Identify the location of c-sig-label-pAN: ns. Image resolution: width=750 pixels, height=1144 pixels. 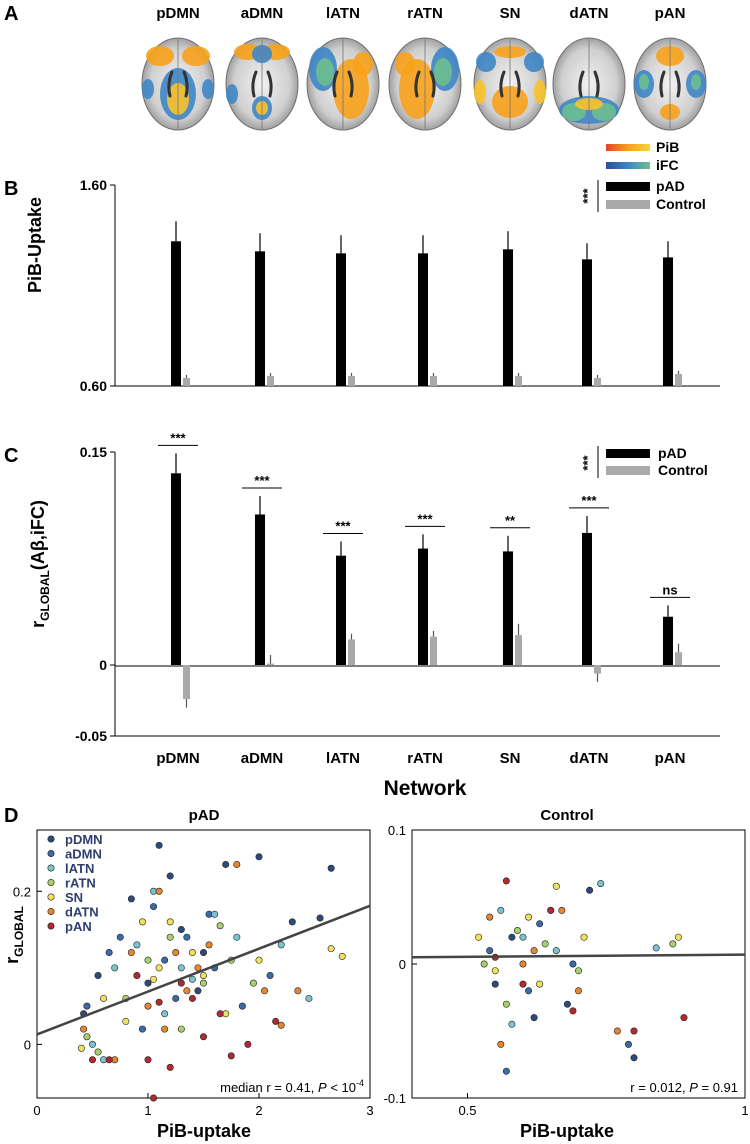
(669, 589).